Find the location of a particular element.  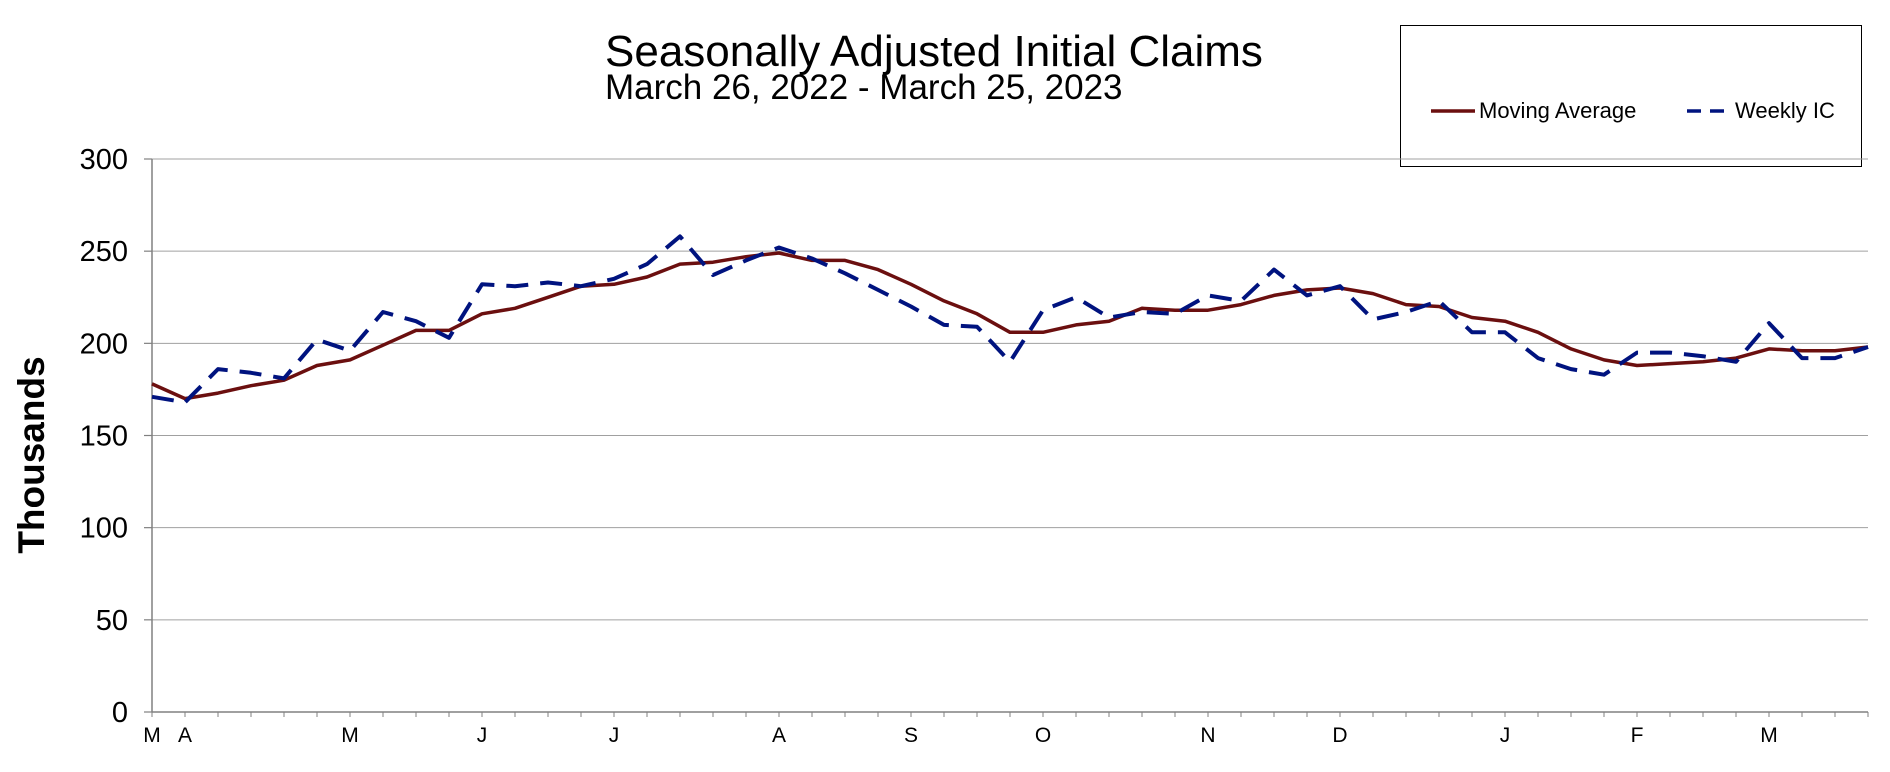

x-tick-label-6: S is located at coordinates (911, 735).